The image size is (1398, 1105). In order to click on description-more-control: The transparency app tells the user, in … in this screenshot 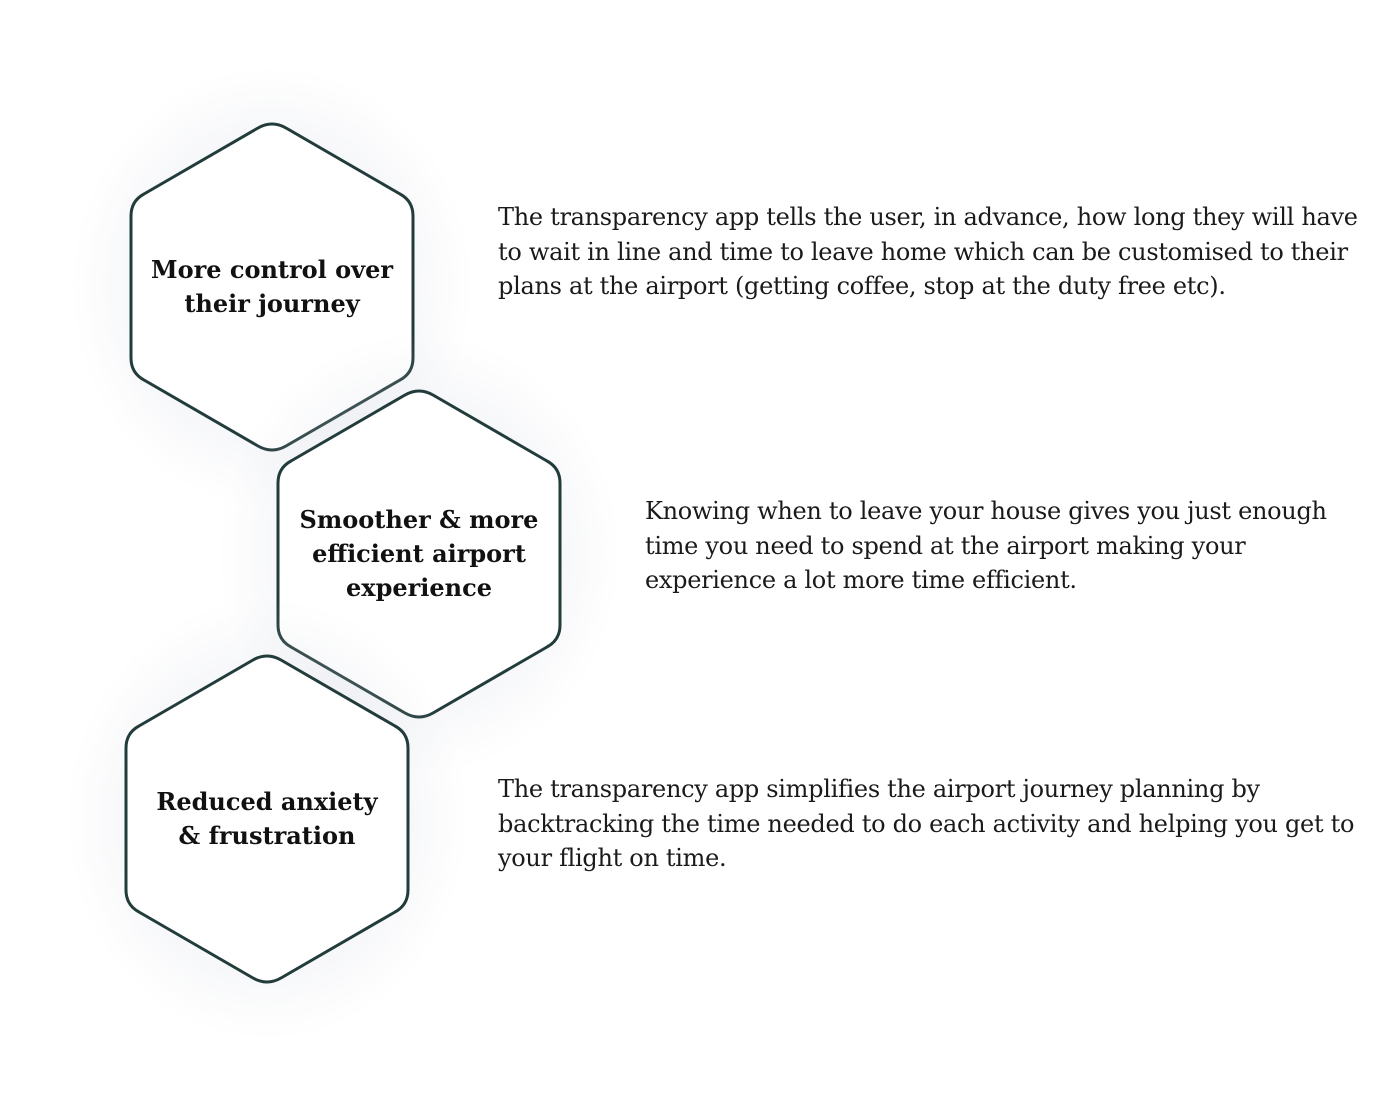, I will do `click(928, 251)`.